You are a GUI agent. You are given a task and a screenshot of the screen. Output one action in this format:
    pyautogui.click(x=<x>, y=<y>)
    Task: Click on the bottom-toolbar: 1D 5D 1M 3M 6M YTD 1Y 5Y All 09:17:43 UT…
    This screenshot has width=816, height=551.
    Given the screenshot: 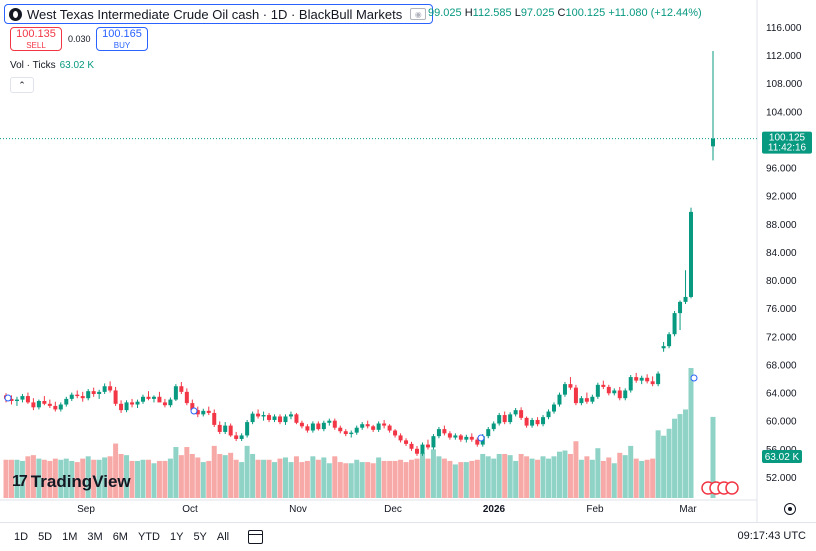 What is the action you would take?
    pyautogui.click(x=408, y=536)
    